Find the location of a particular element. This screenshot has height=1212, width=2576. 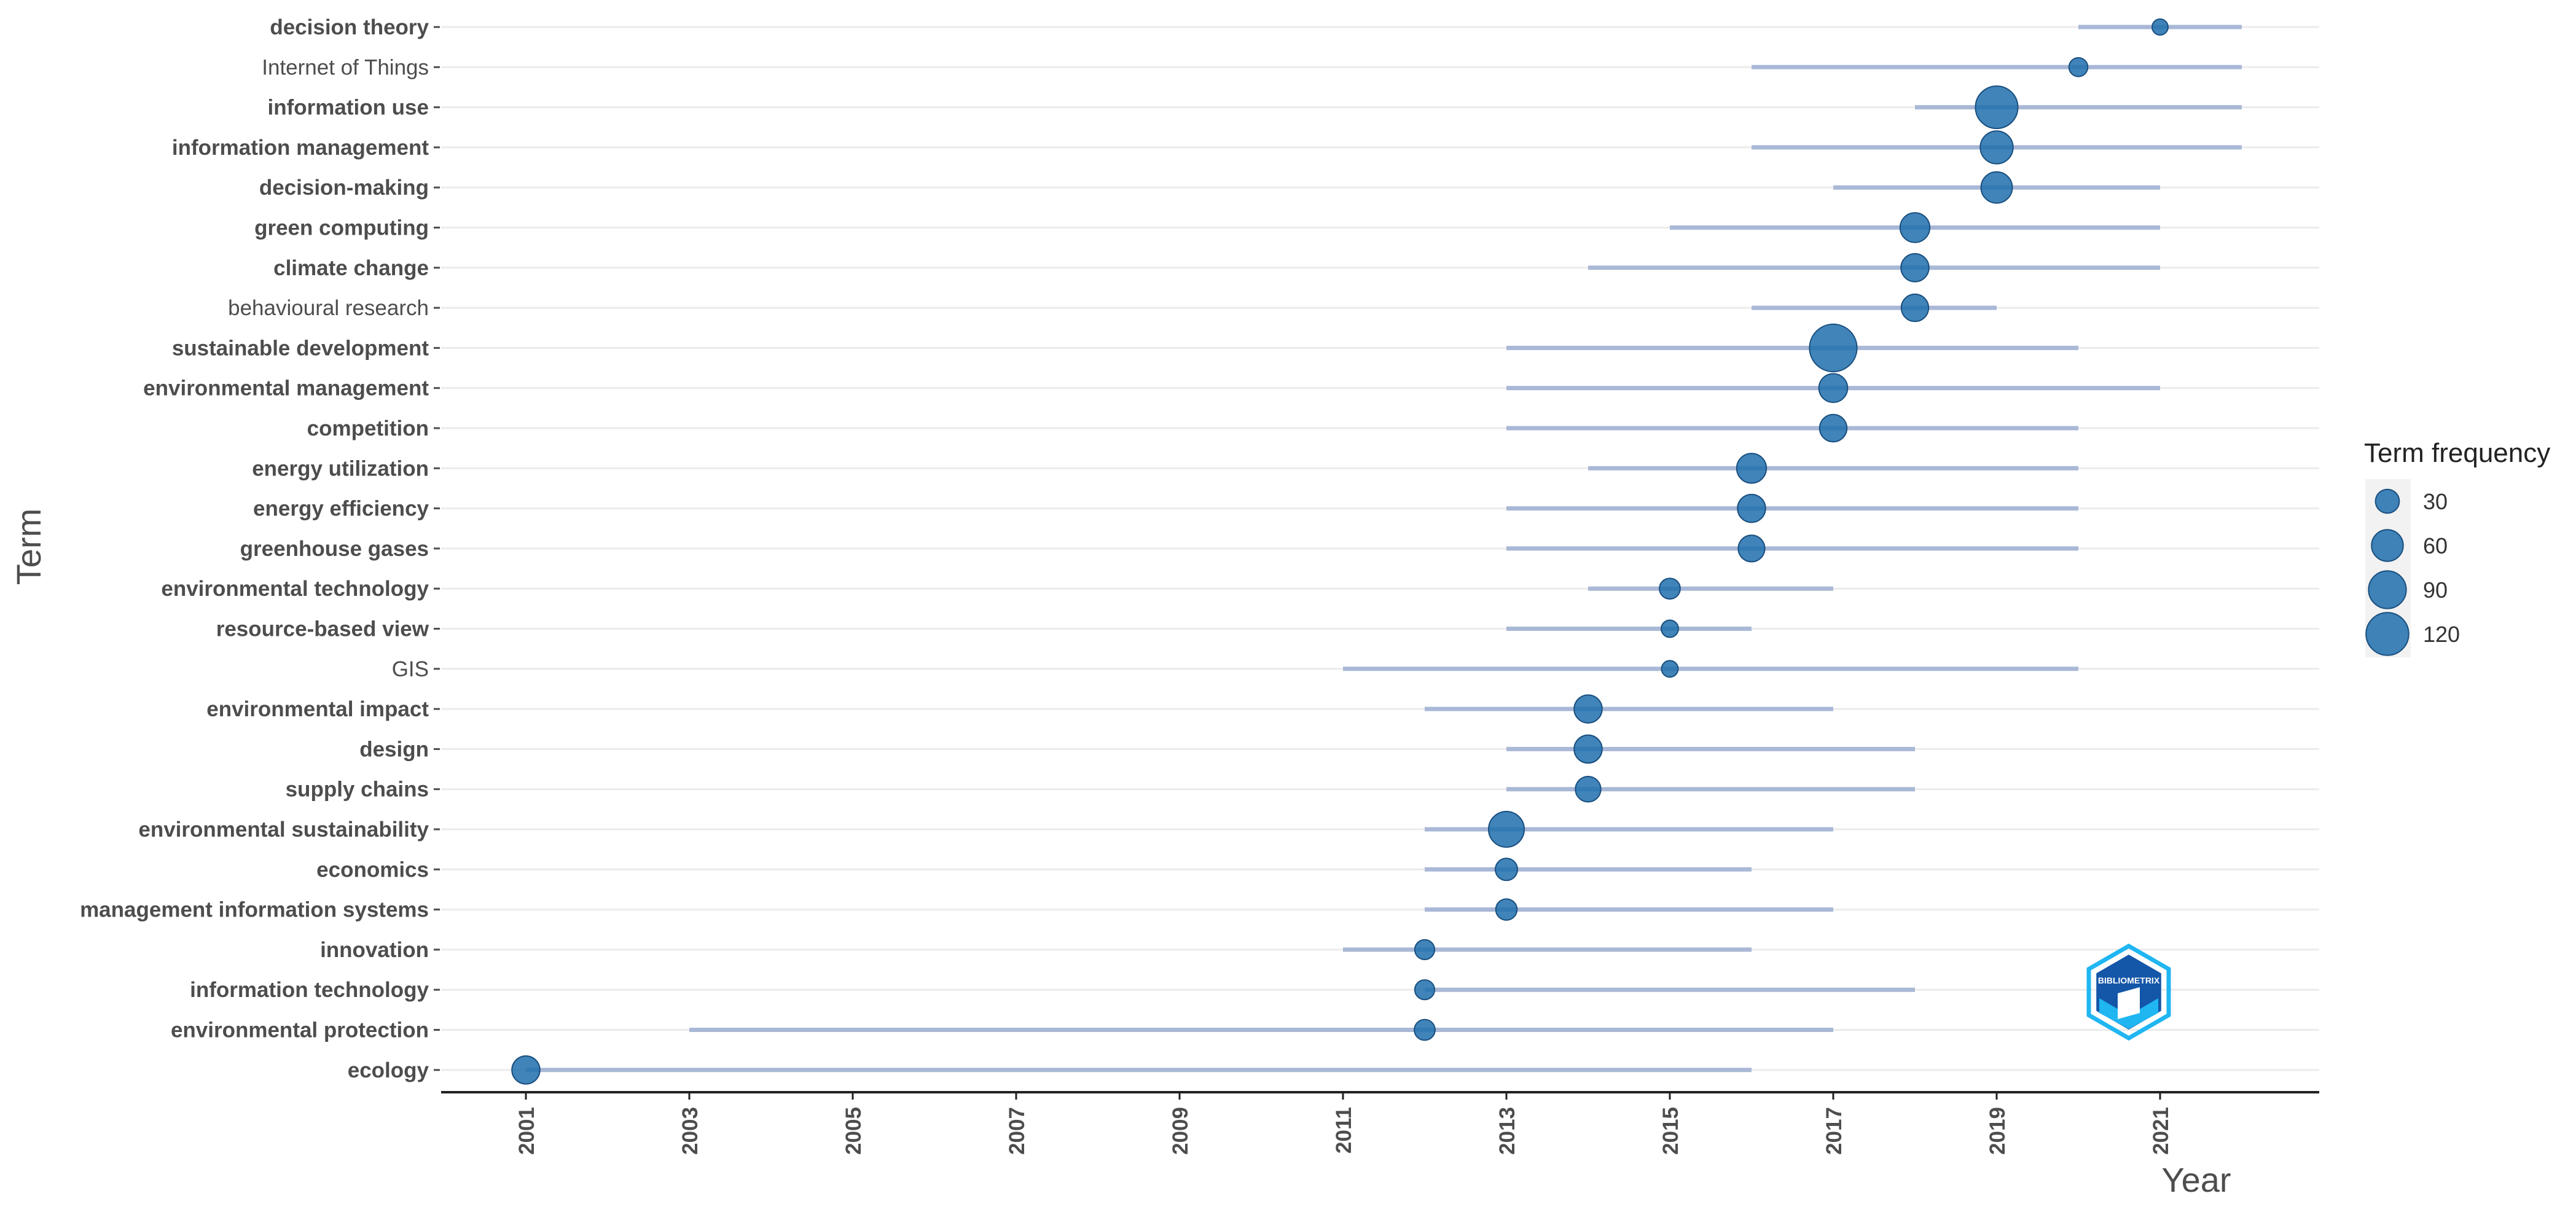

bibliometrix-logo: BIBLIOMETRIX is located at coordinates (2128, 992).